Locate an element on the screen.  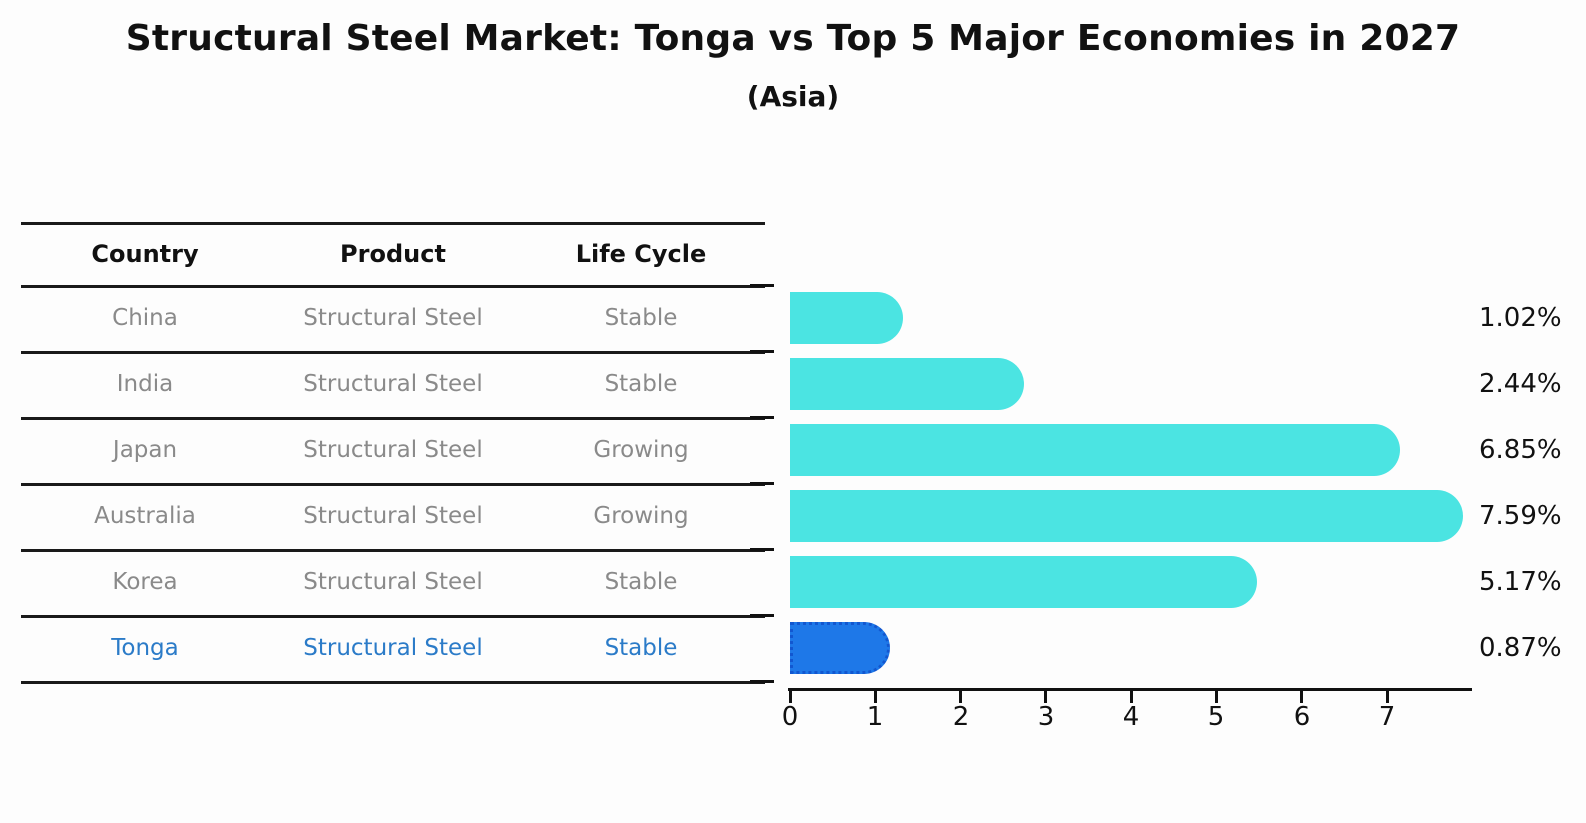
table-row: India Structural Steel Stable is located at coordinates (393, 384).